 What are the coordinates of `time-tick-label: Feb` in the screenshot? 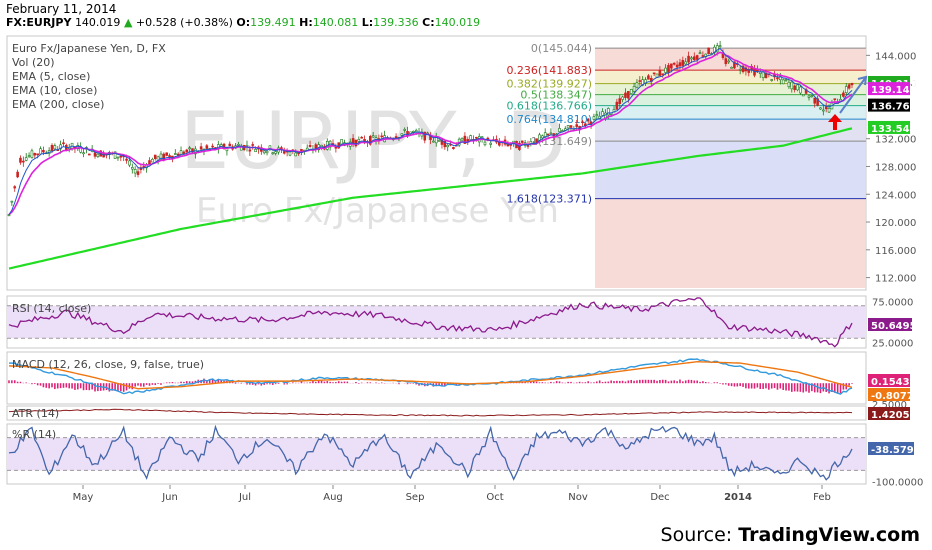 It's located at (822, 497).